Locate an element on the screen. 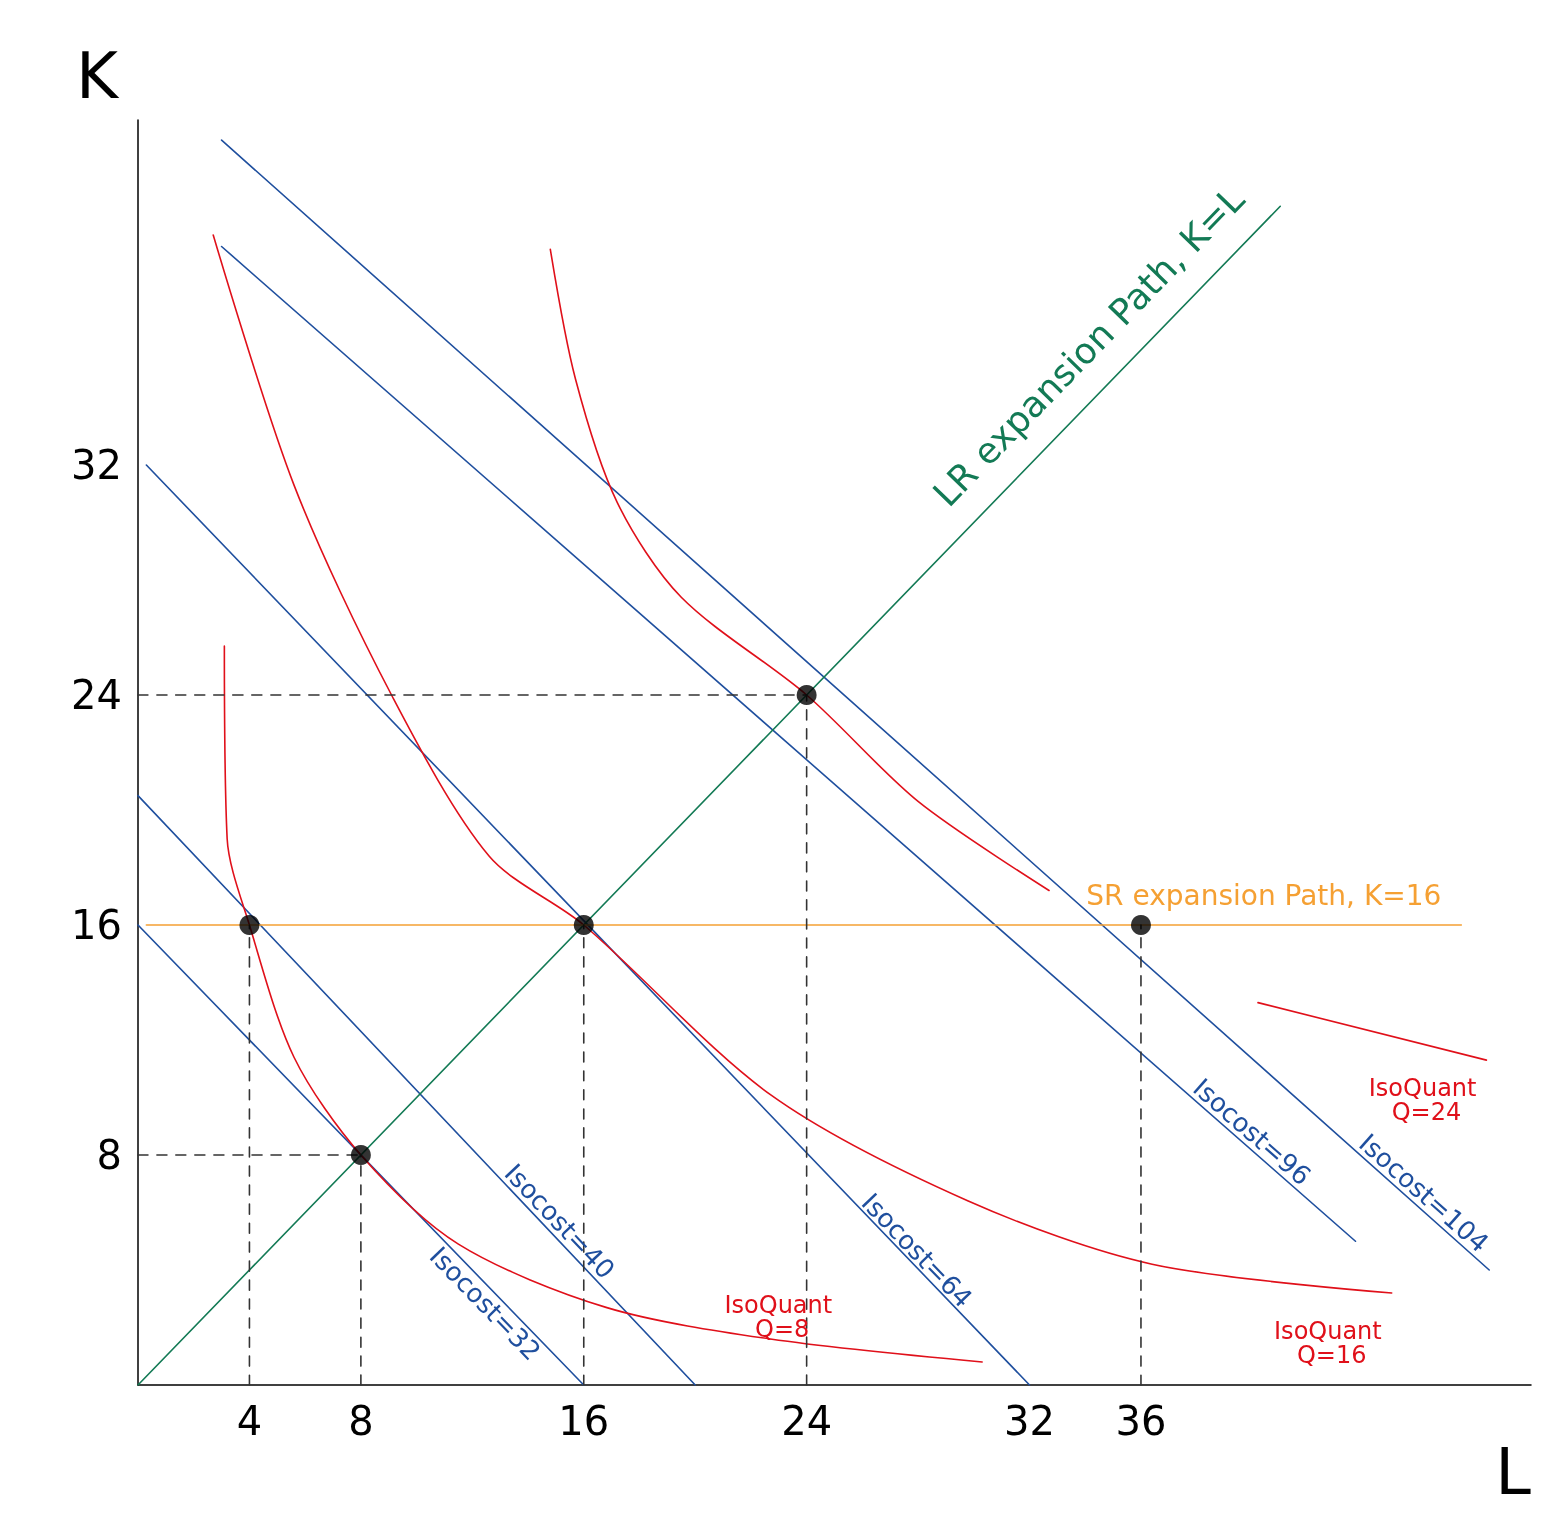 Image resolution: width=1551 pixels, height=1513 pixels. y-axis-title: K is located at coordinates (98, 76).